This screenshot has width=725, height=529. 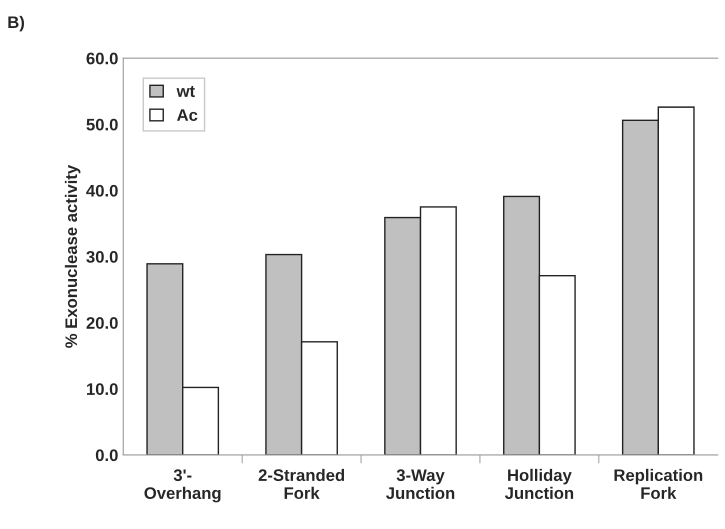 I want to click on legend-label: Ac, so click(x=187, y=115).